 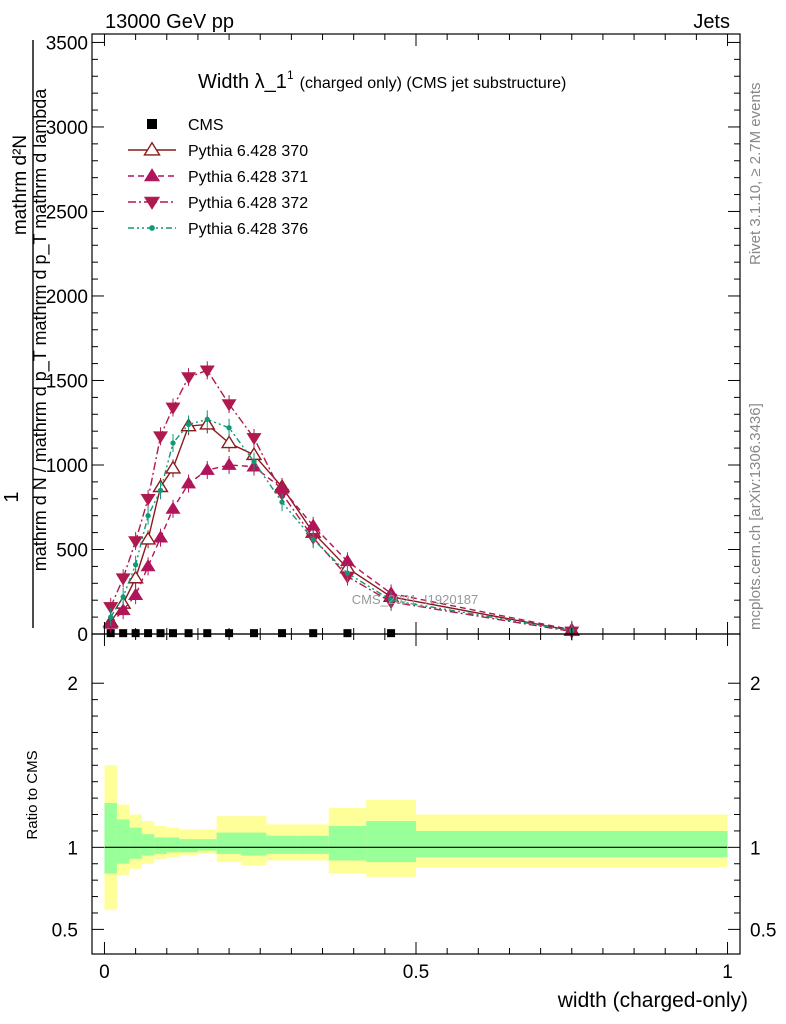 What do you see at coordinates (727, 972) in the screenshot?
I see `x-tick-label: 1` at bounding box center [727, 972].